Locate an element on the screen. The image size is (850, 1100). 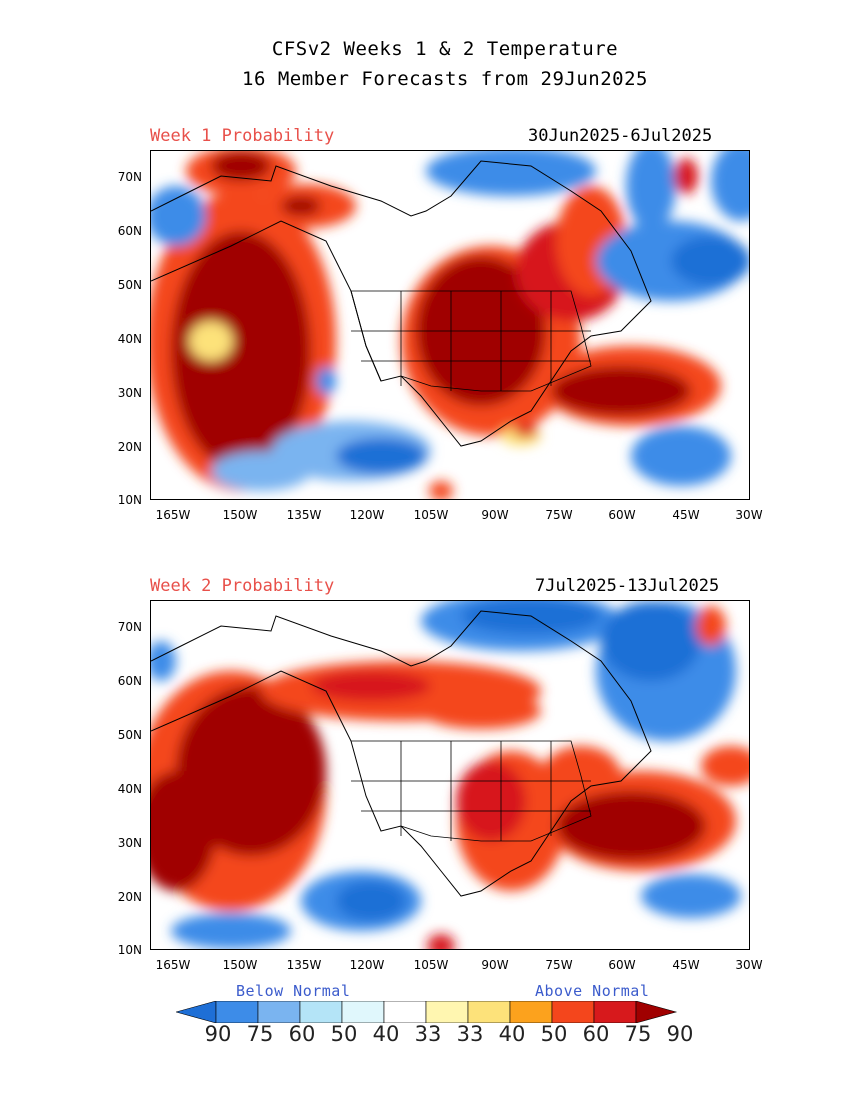
chart-title-line1: CFSv2 Weeks 1 & 2 Temperature is located at coordinates (445, 49).